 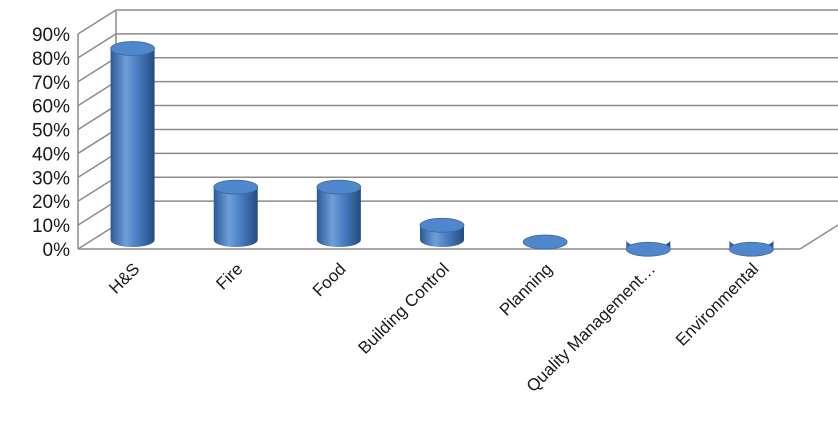 I want to click on y-tick-label: 30%, so click(x=51, y=178).